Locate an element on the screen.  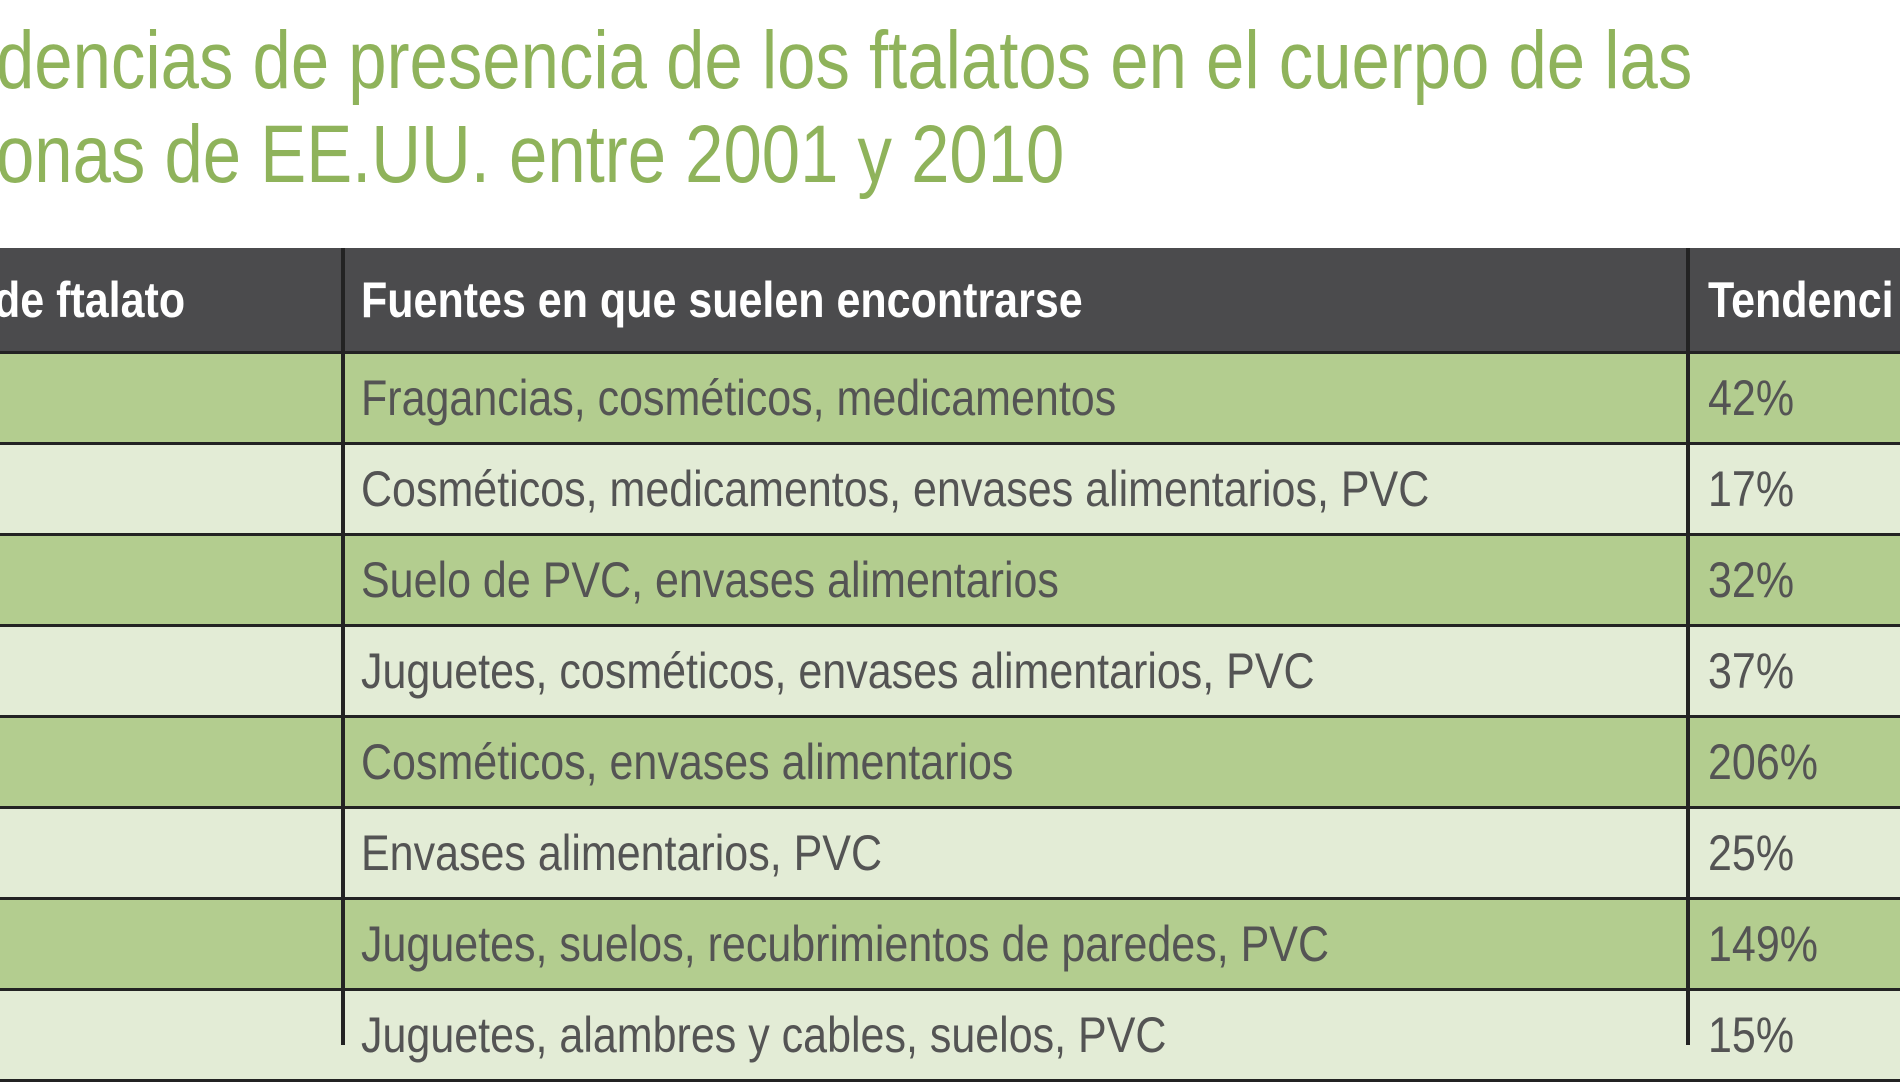
cell-trend: 206% is located at coordinates (1795, 762).